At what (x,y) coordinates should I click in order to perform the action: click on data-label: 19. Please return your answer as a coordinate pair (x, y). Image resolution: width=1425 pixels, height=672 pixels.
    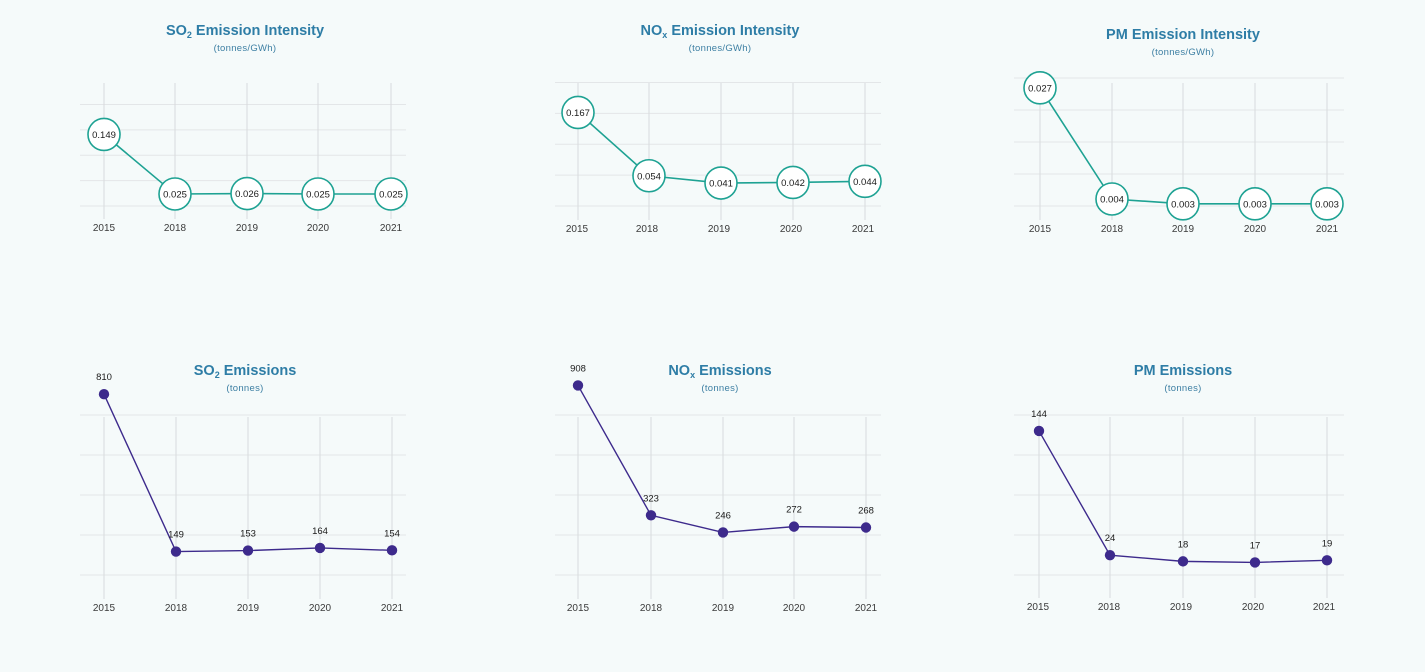
    Looking at the image, I should click on (1327, 543).